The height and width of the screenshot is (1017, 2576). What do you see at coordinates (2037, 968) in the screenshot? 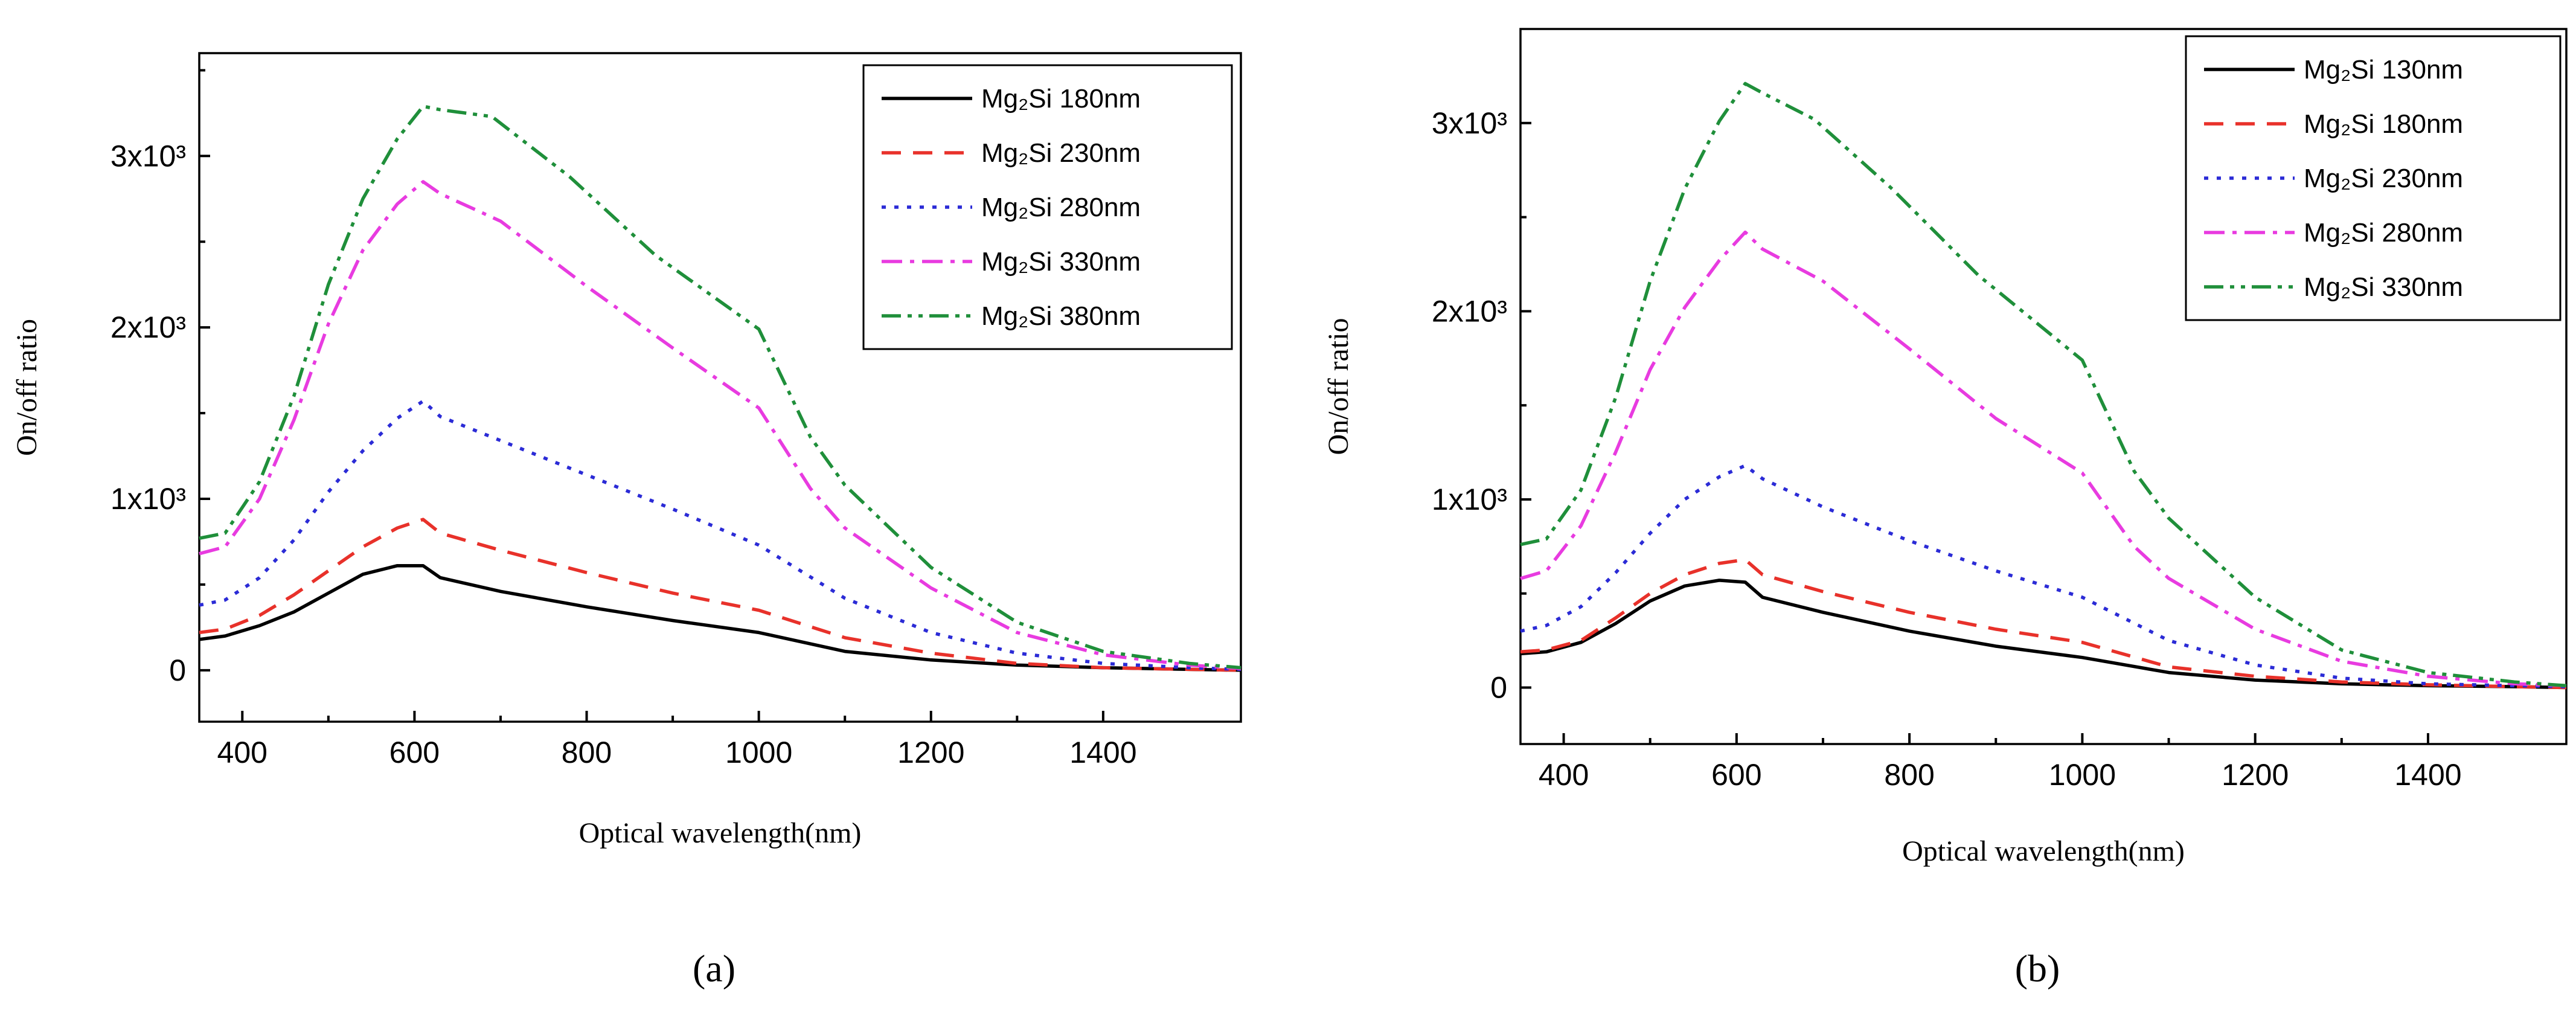
I see `panel-label: (b)` at bounding box center [2037, 968].